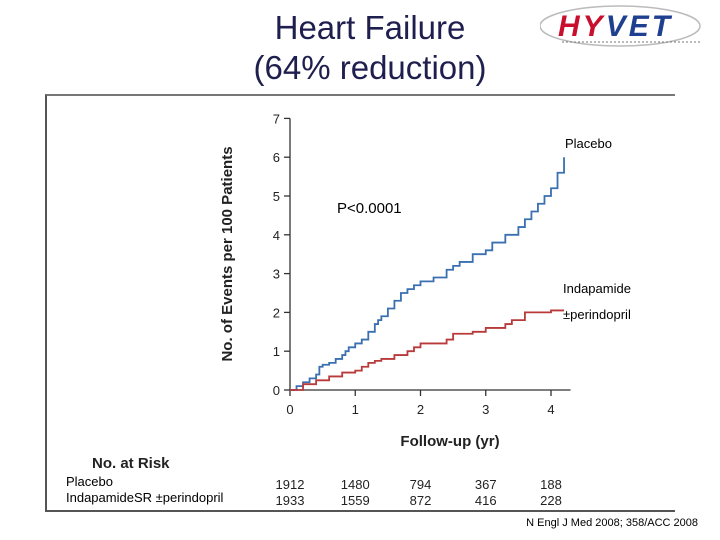 The height and width of the screenshot is (540, 720). Describe the element at coordinates (369, 208) in the screenshot. I see `p-value-annotation: P<0.0001` at that location.